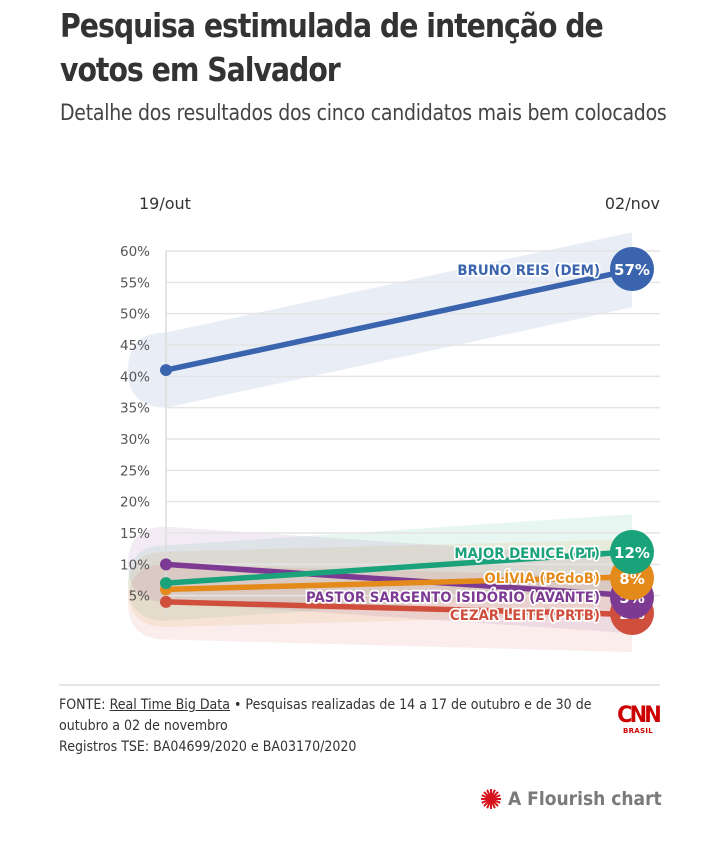  What do you see at coordinates (542, 577) in the screenshot?
I see `series-name-label: OLÍVIA (PCdoB)` at bounding box center [542, 577].